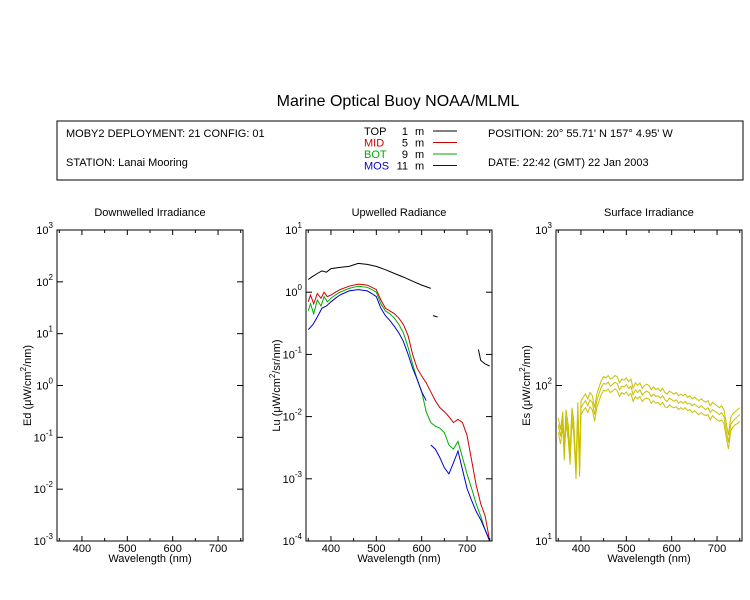  I want to click on legend-label: MOS, so click(376, 167).